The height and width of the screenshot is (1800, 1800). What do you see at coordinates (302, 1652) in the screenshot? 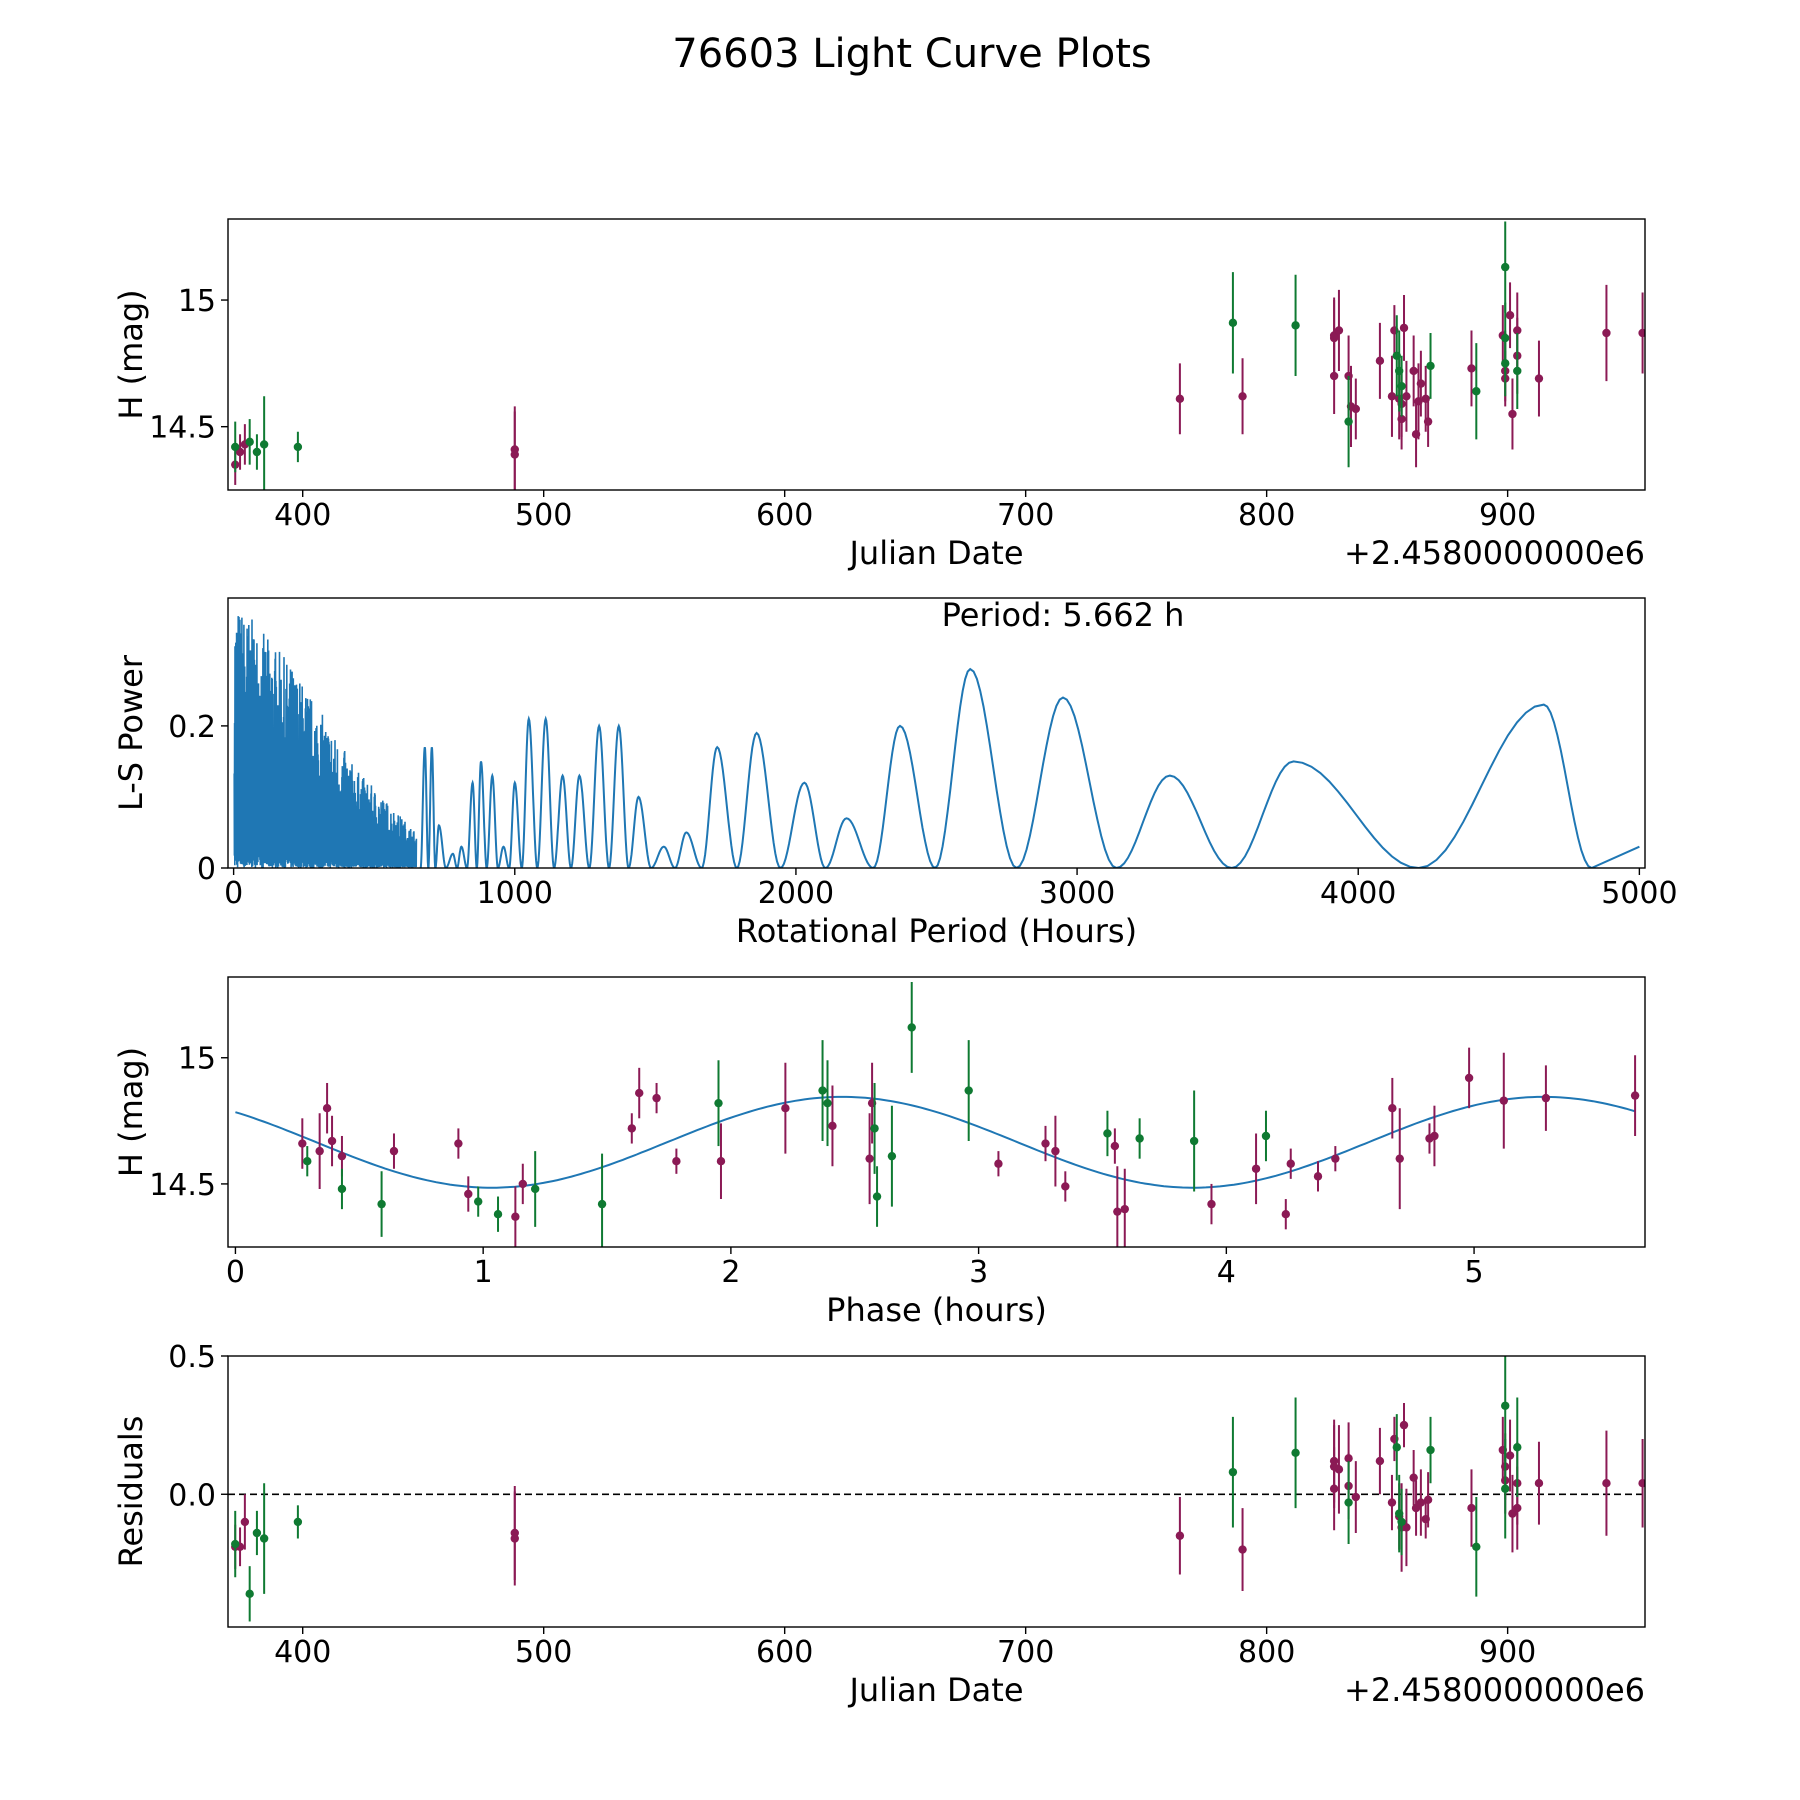
I see `residuals-x-tick-label: 400` at bounding box center [302, 1652].